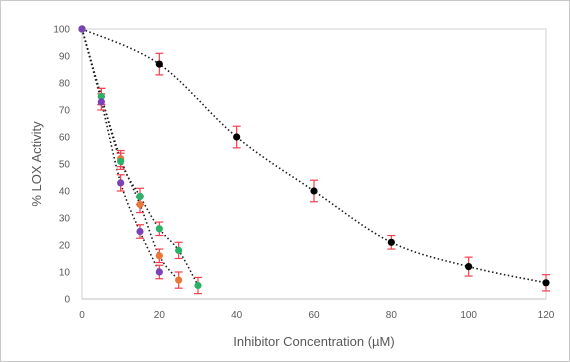 The height and width of the screenshot is (362, 570). What do you see at coordinates (36, 164) in the screenshot?
I see `y-axis-title: % LOX Activity` at bounding box center [36, 164].